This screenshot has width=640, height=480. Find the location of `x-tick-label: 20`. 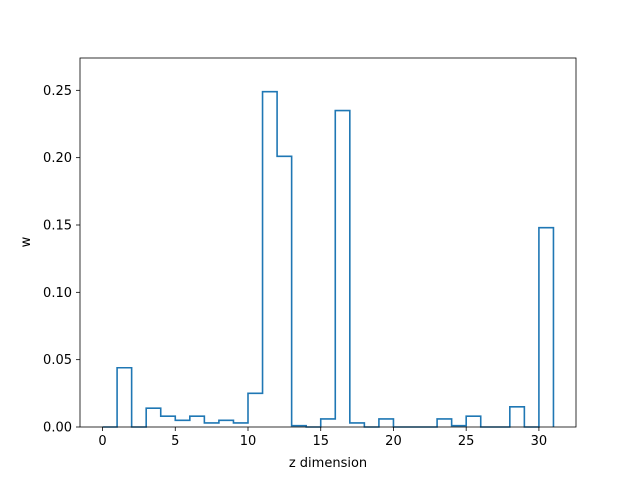

x-tick-label: 20 is located at coordinates (393, 441).